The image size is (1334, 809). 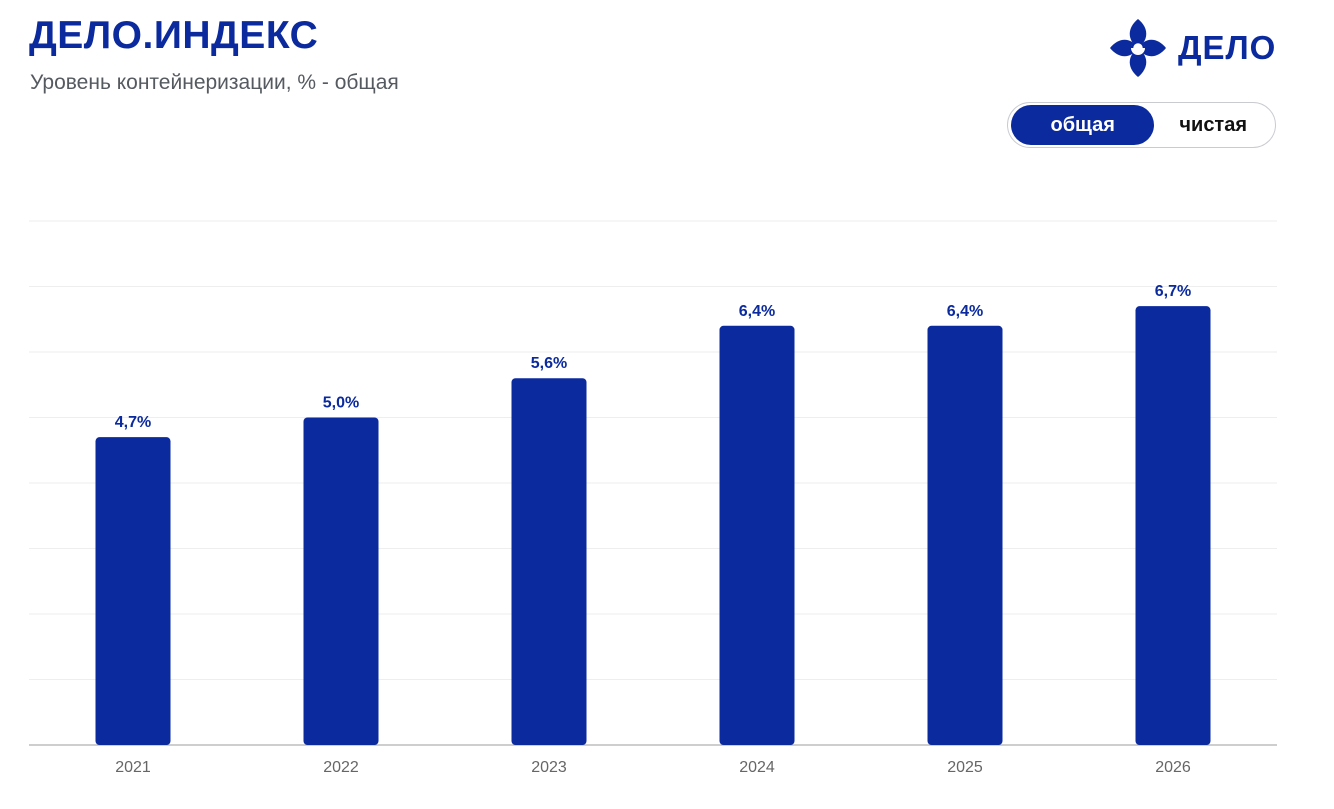 I want to click on x-tick-label: 2022, so click(x=341, y=767).